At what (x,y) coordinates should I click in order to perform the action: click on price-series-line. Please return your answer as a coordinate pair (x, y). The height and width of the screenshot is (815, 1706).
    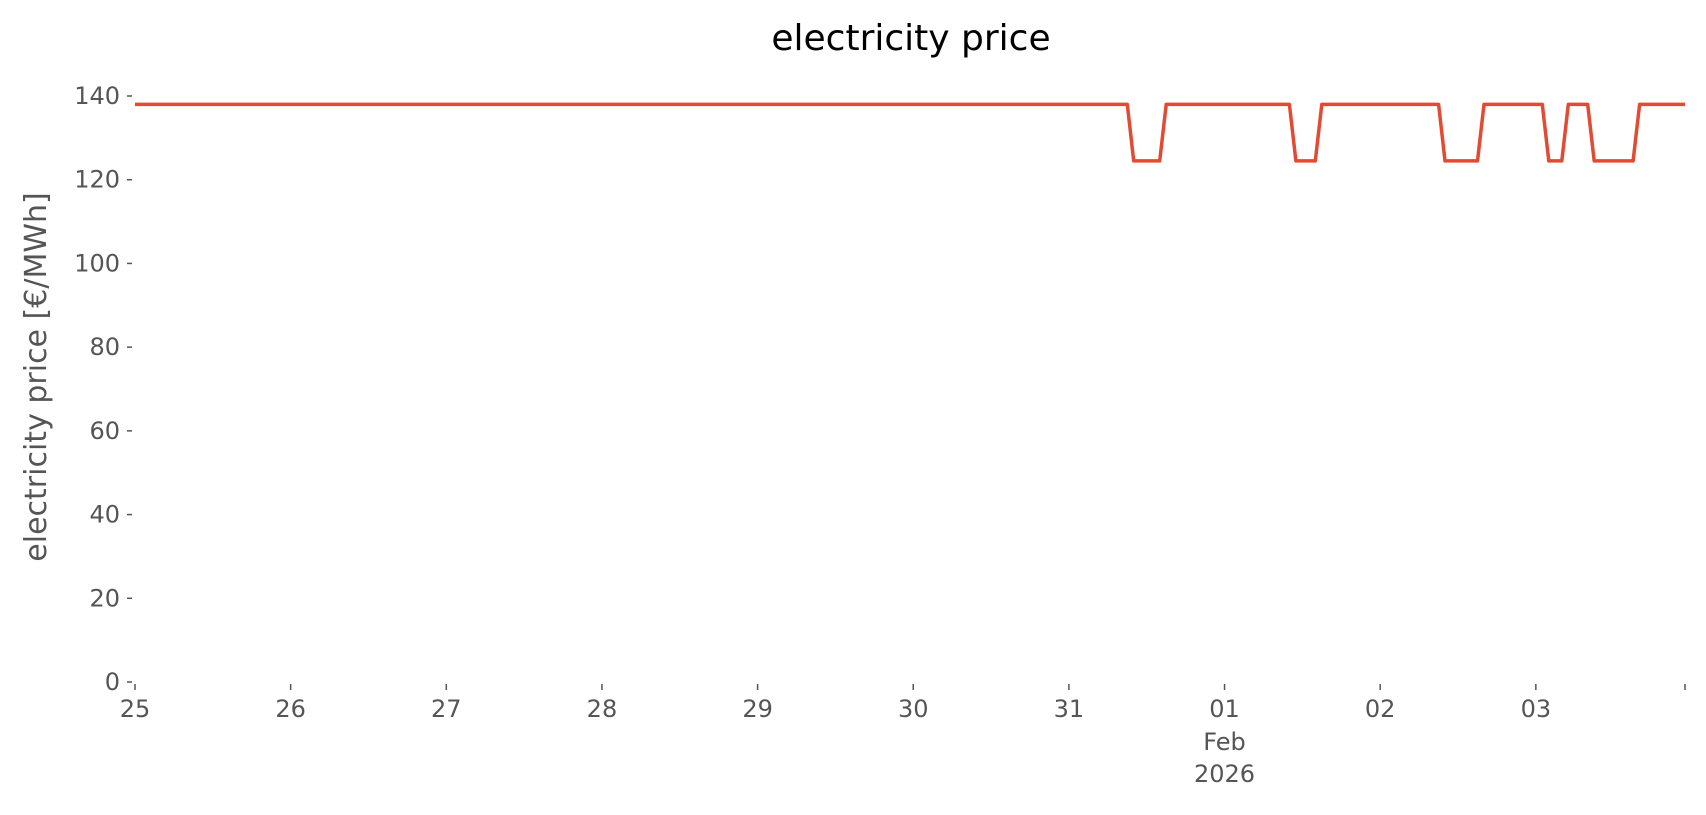
    Looking at the image, I should click on (910, 132).